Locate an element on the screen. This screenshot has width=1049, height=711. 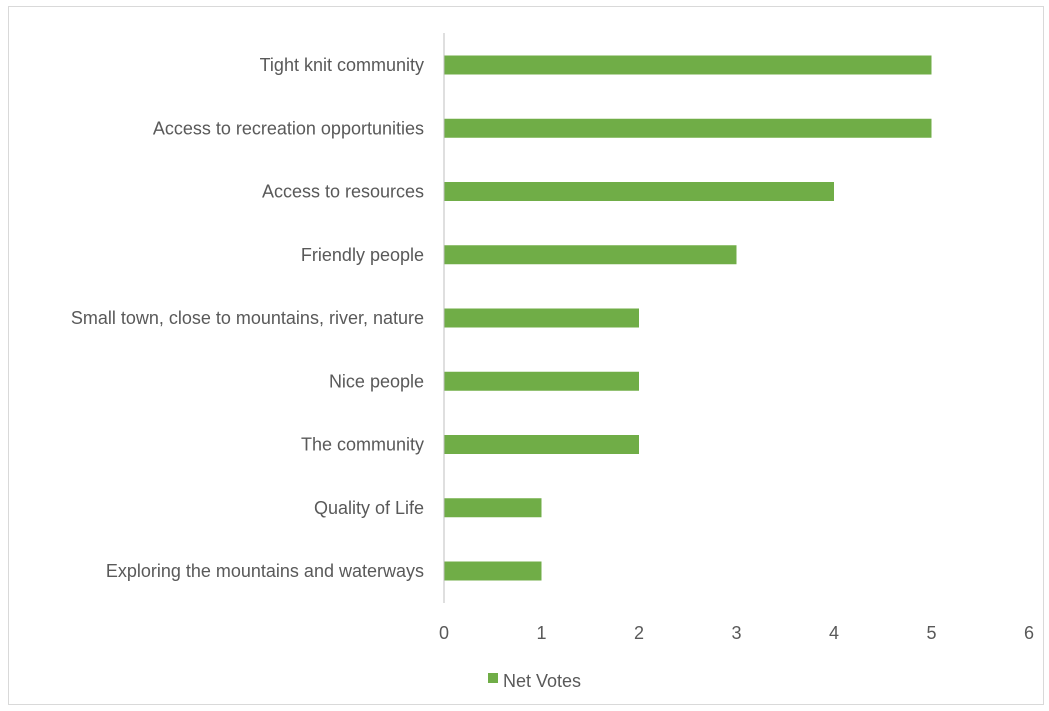
tick-label: 0 is located at coordinates (444, 633).